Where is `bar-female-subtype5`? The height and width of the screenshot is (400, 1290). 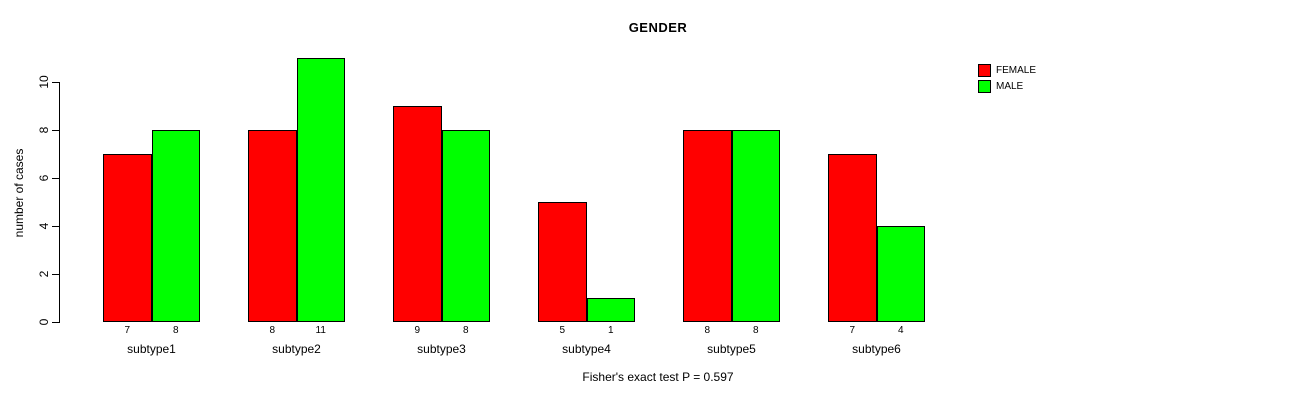
bar-female-subtype5 is located at coordinates (707, 226).